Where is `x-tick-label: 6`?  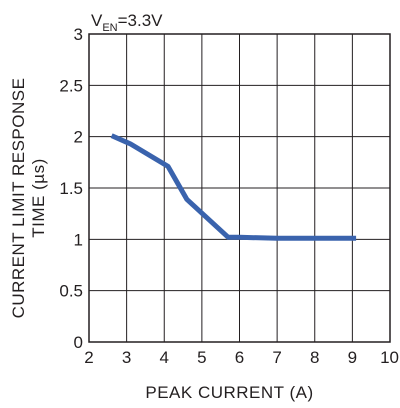
x-tick-label: 6 is located at coordinates (239, 357).